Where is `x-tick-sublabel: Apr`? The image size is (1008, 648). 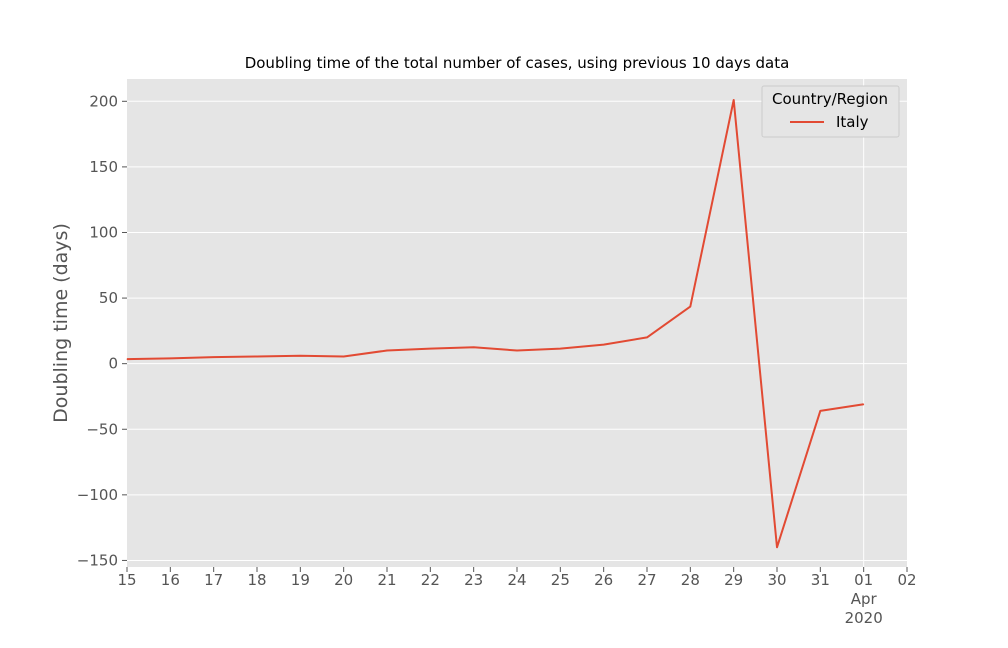 x-tick-sublabel: Apr is located at coordinates (864, 599).